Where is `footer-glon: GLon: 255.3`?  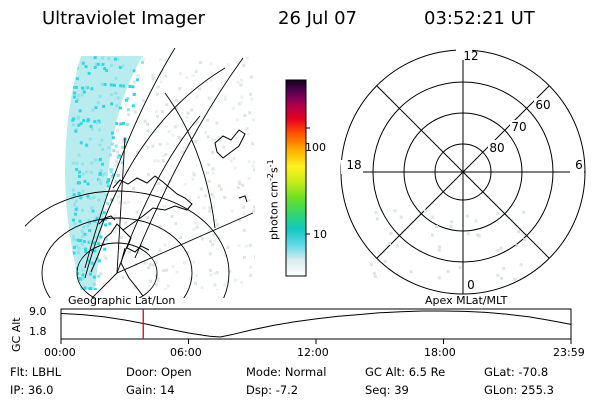 footer-glon: GLon: 255.3 is located at coordinates (519, 390).